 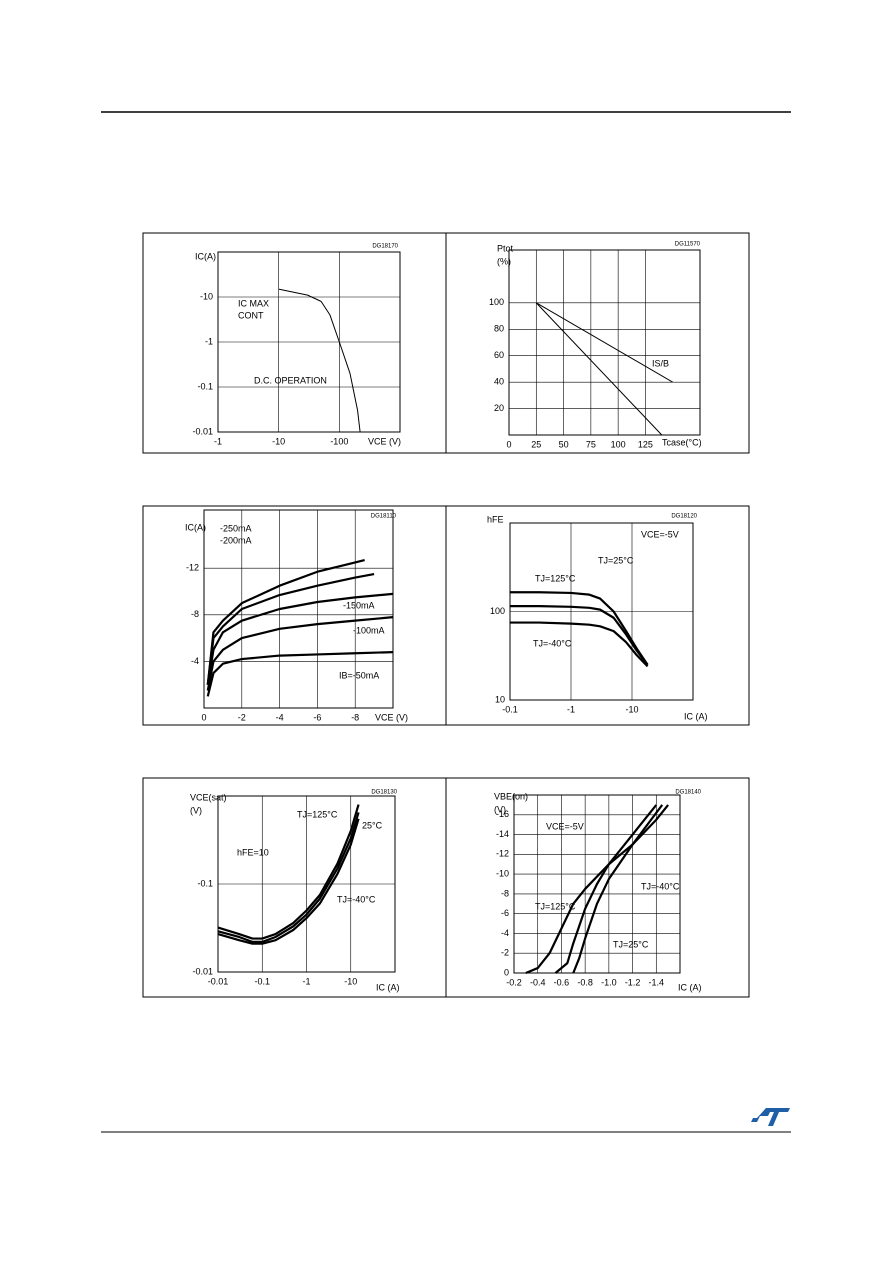 What do you see at coordinates (500, 809) in the screenshot?
I see `y-axis-label: (V)` at bounding box center [500, 809].